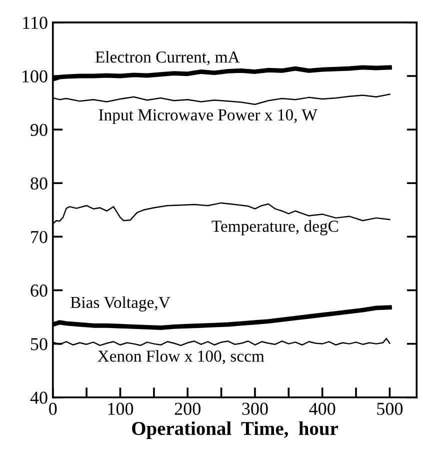 The image size is (423, 449). What do you see at coordinates (275, 228) in the screenshot?
I see `series-label: Temperature, degC` at bounding box center [275, 228].